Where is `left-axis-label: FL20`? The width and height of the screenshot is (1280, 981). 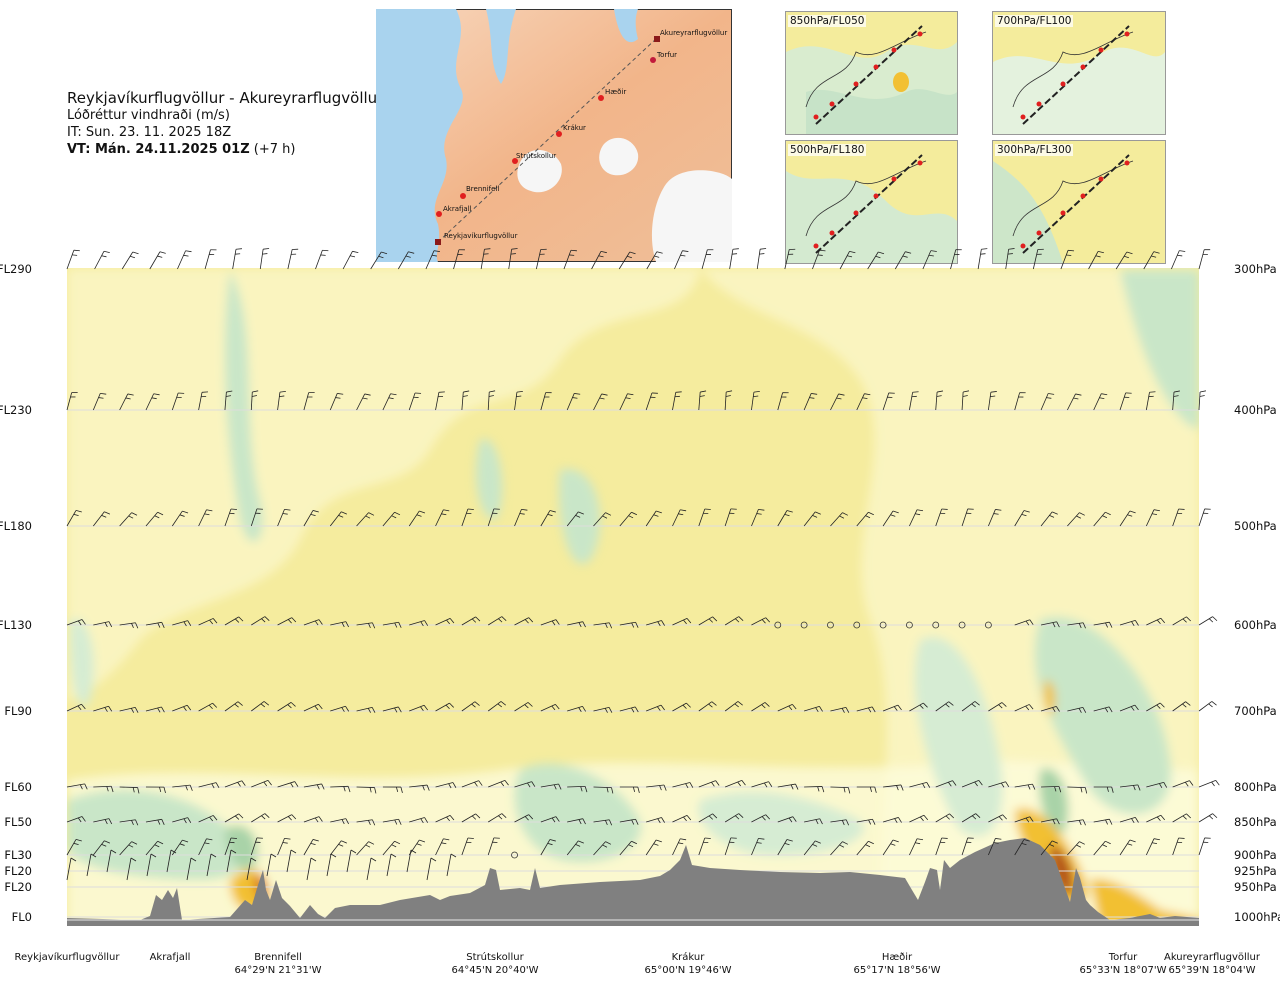 left-axis-label: FL20 is located at coordinates (18, 871).